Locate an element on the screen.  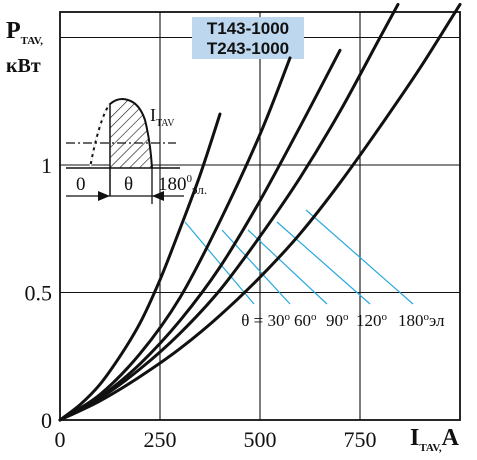
inset-arrow-right is located at coordinates (104, 196).